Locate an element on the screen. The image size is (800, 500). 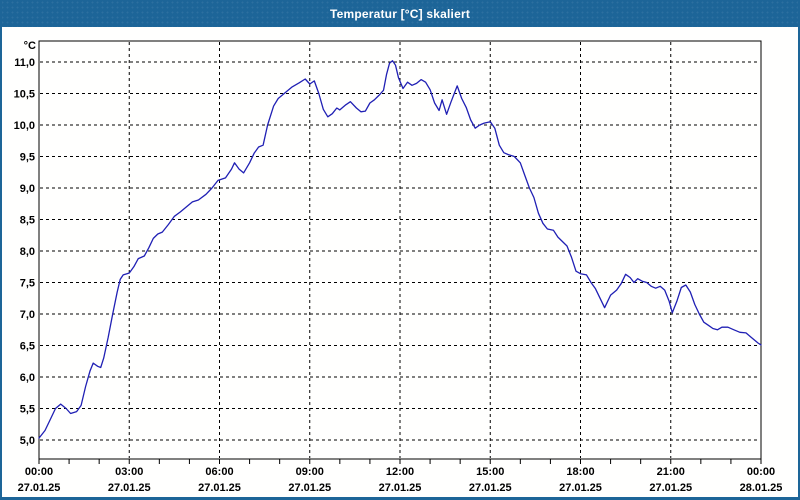
x-axis-time-label: 06:00 is located at coordinates (219, 472).